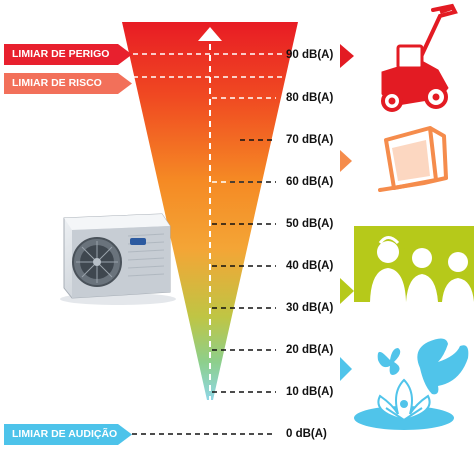 This screenshot has width=476, height=449. What do you see at coordinates (310, 182) in the screenshot?
I see `level-60-label: 60 dB(A)` at bounding box center [310, 182].